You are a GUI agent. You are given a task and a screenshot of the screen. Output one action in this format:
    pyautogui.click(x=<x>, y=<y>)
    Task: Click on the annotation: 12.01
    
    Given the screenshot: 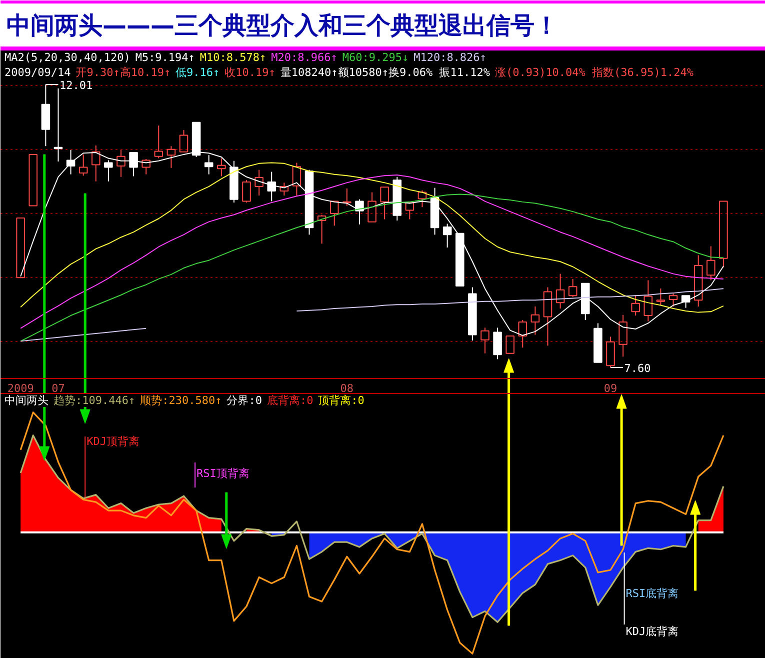 What is the action you would take?
    pyautogui.click(x=76, y=85)
    